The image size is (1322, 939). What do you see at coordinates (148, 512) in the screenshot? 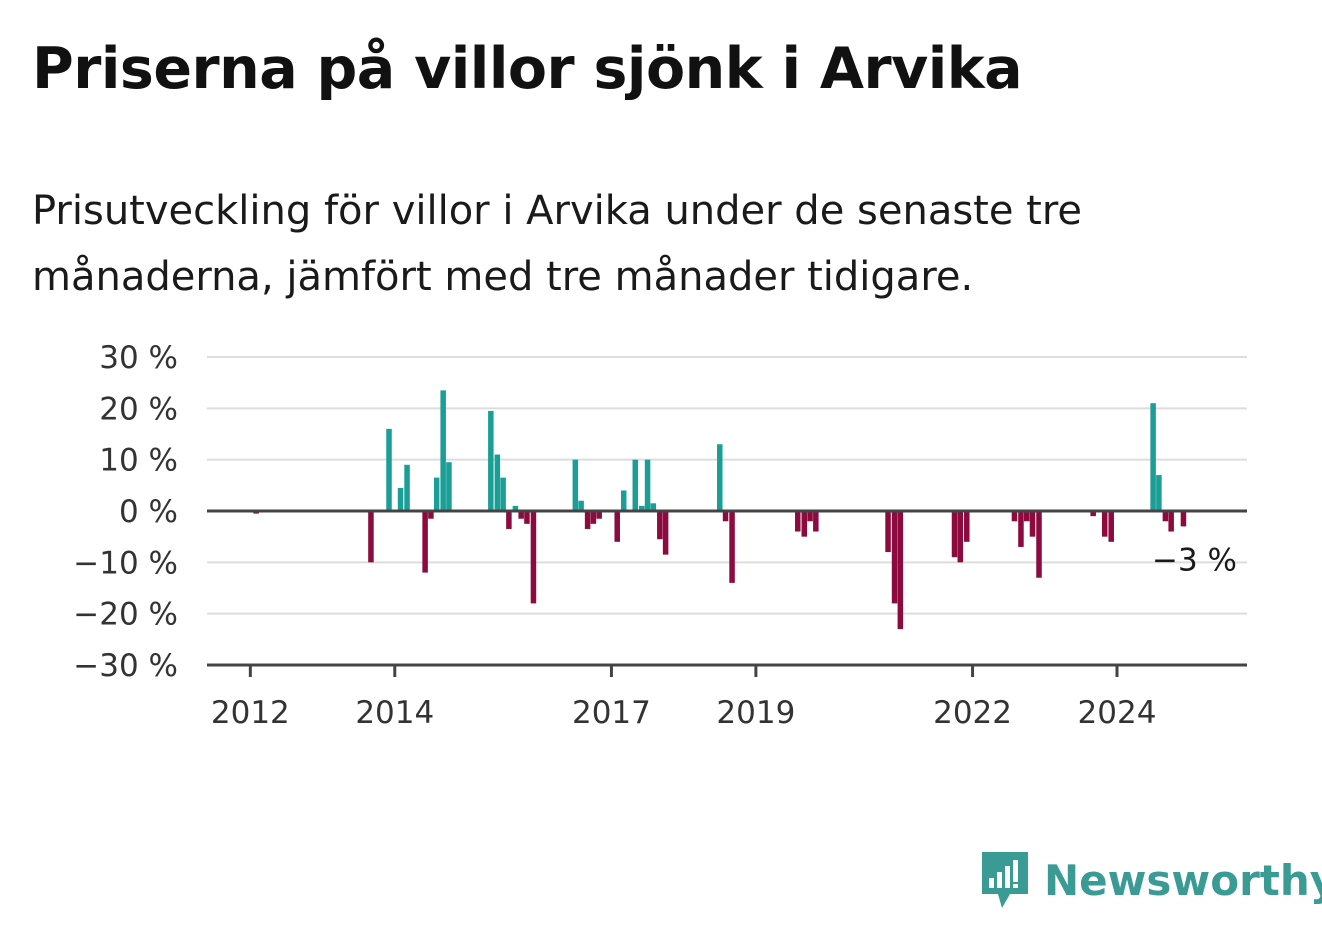
I see `y-tick-label: 0 %` at bounding box center [148, 512].